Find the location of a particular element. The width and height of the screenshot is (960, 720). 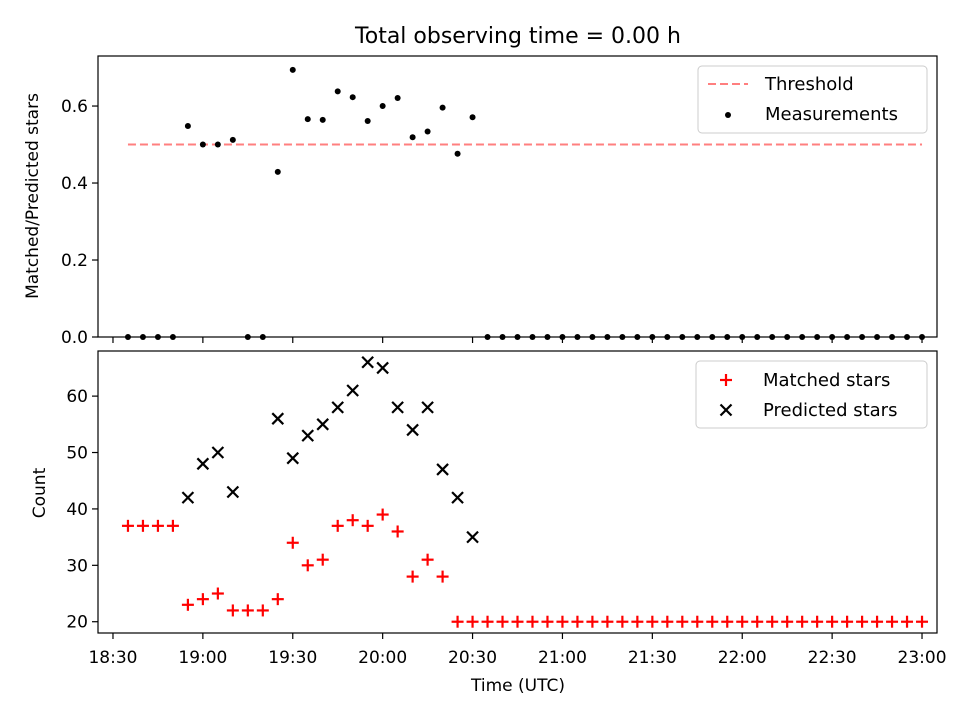

predicted-legend-swatch is located at coordinates (726, 410).